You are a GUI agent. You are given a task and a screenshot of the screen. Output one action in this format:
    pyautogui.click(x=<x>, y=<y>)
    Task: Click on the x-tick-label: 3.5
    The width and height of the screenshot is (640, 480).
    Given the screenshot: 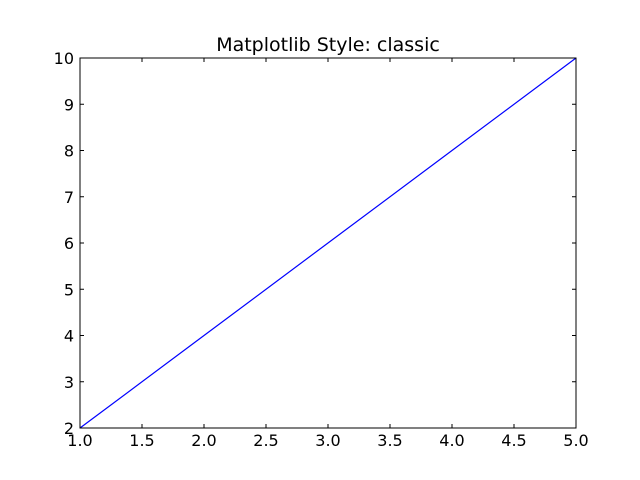 What is the action you would take?
    pyautogui.click(x=389, y=440)
    